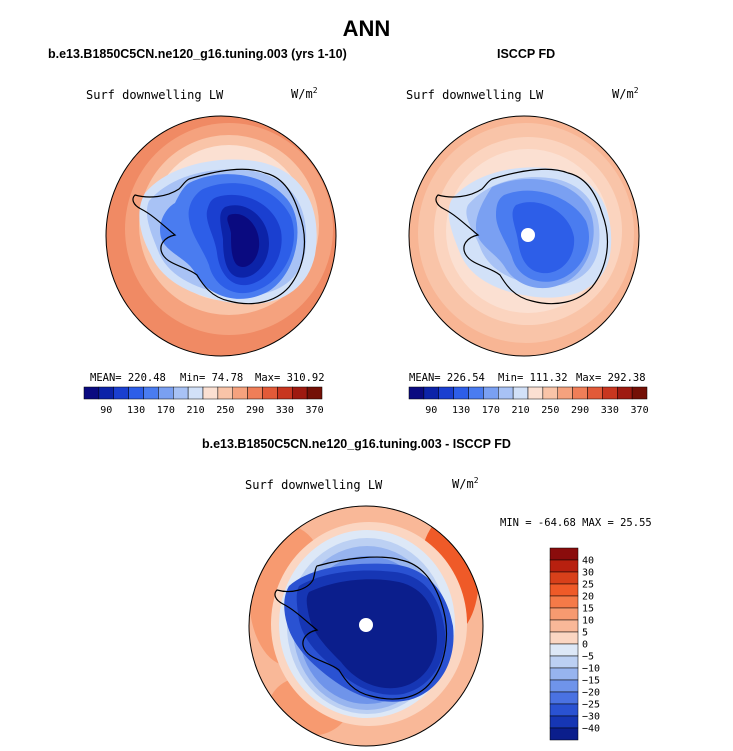 This screenshot has height=751, width=733. I want to click on panel3-colorbar-tick-label: 20, so click(588, 597).